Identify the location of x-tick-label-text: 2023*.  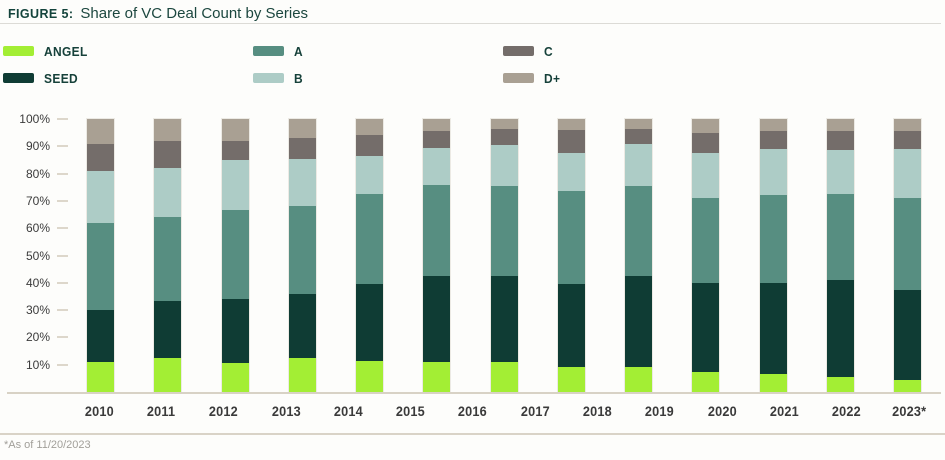
(908, 411).